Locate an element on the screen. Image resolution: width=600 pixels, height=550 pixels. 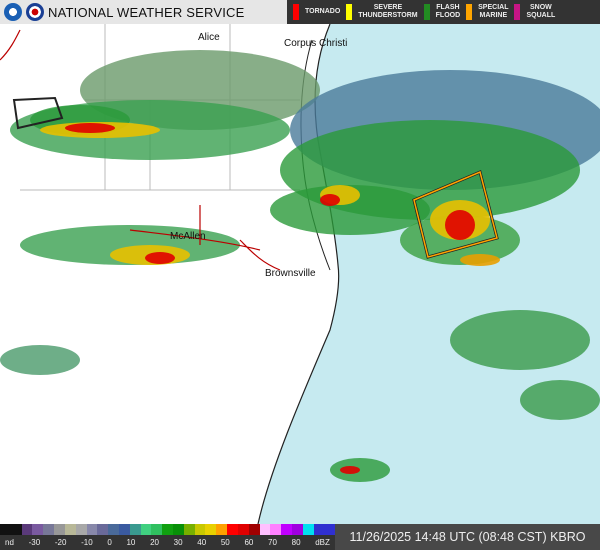
colorbar-tick: 30 is located at coordinates (178, 542).